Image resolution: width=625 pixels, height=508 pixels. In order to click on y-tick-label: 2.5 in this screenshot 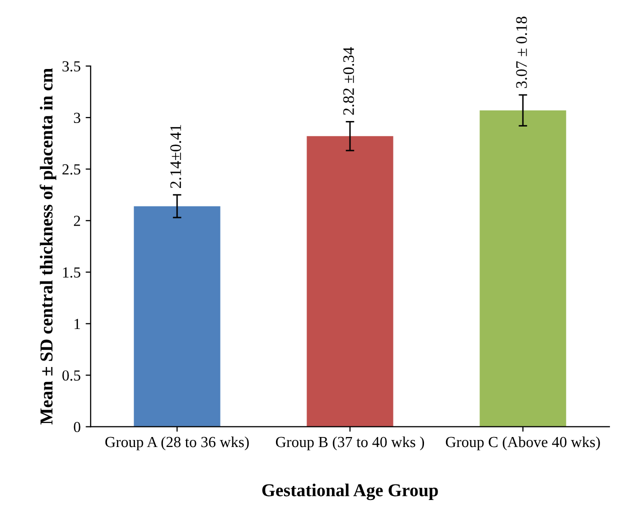, I will do `click(71, 169)`.